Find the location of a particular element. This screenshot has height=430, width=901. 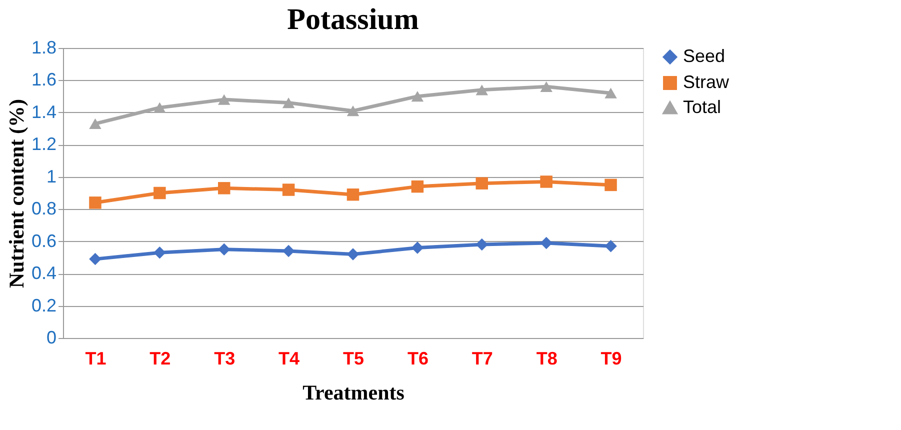

legend-label: Seed is located at coordinates (704, 56).